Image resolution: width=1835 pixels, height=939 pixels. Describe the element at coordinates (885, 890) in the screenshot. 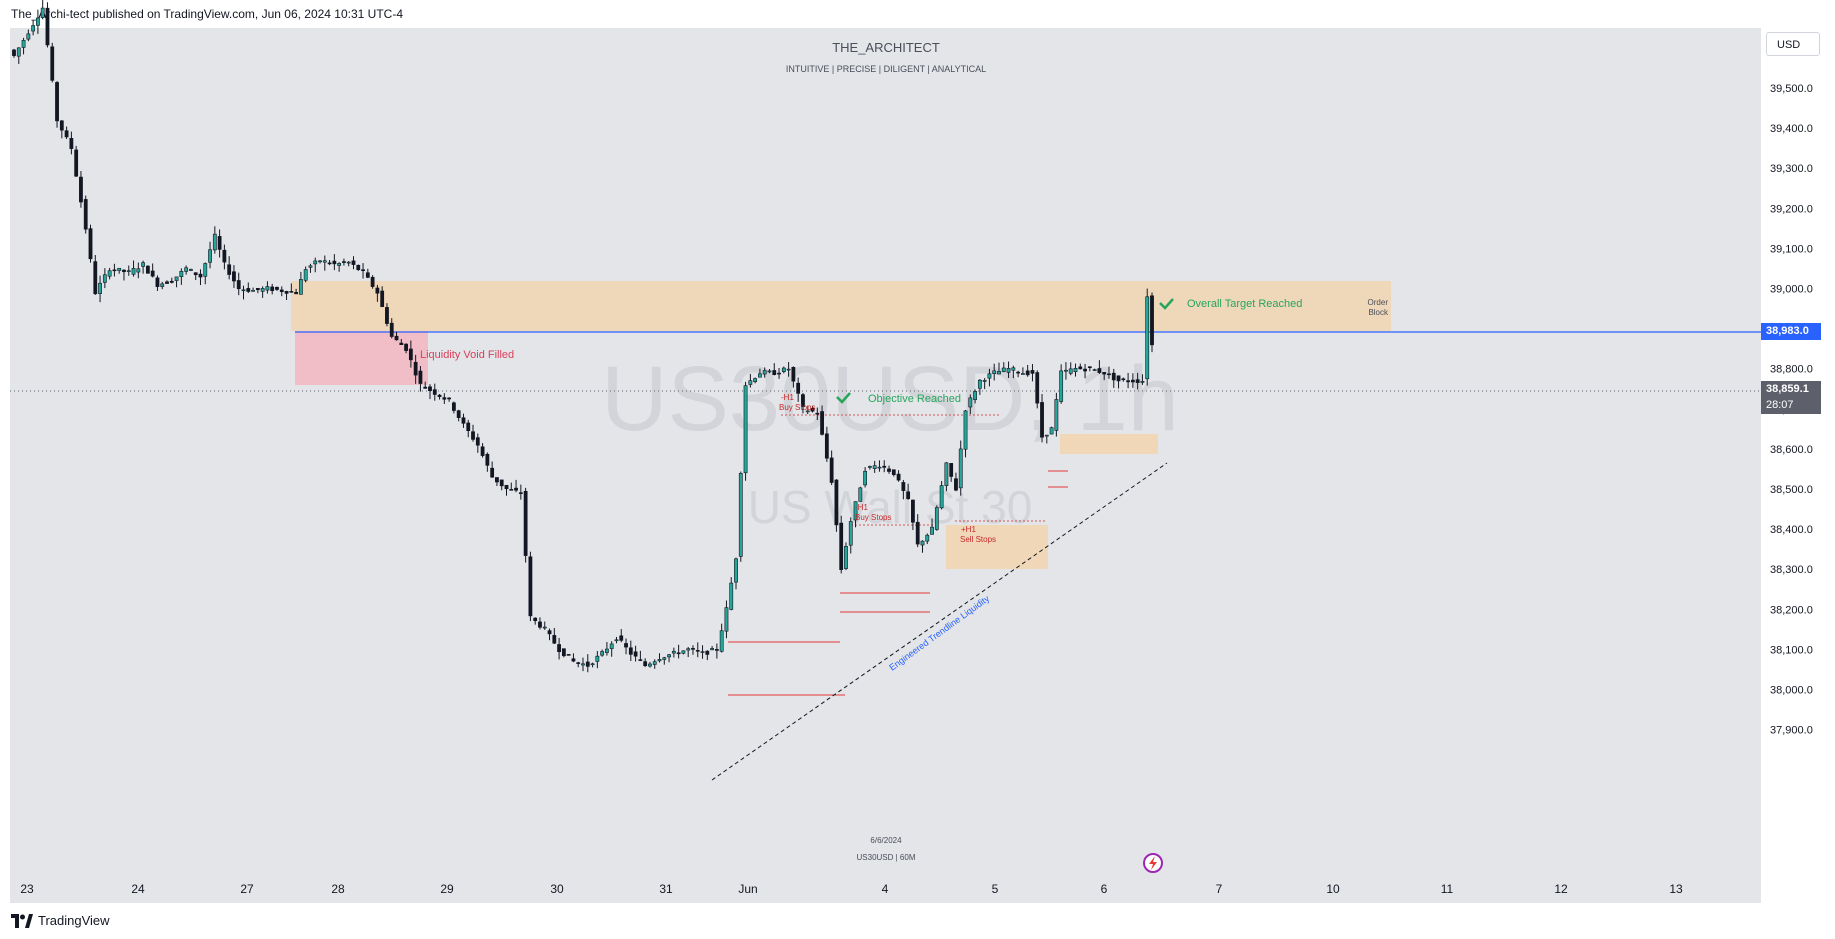

I see `time-axis` at that location.